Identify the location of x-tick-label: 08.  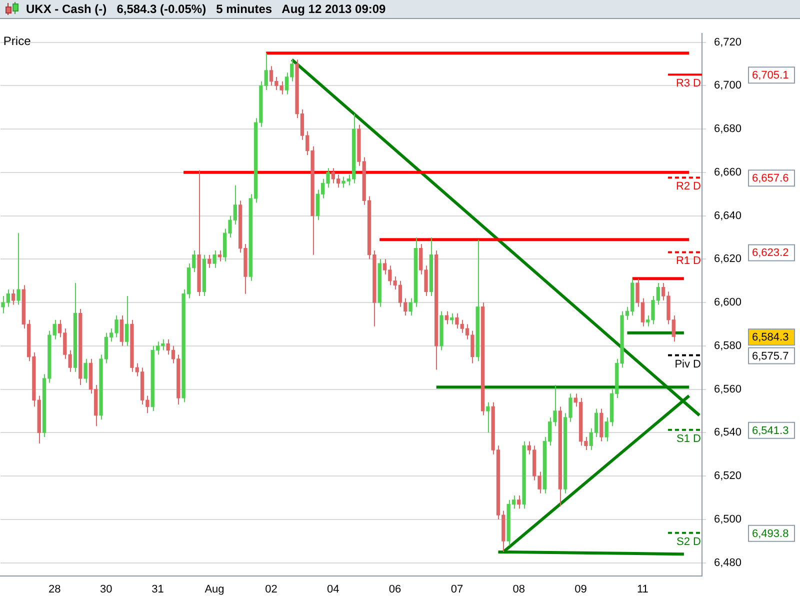
(518, 589).